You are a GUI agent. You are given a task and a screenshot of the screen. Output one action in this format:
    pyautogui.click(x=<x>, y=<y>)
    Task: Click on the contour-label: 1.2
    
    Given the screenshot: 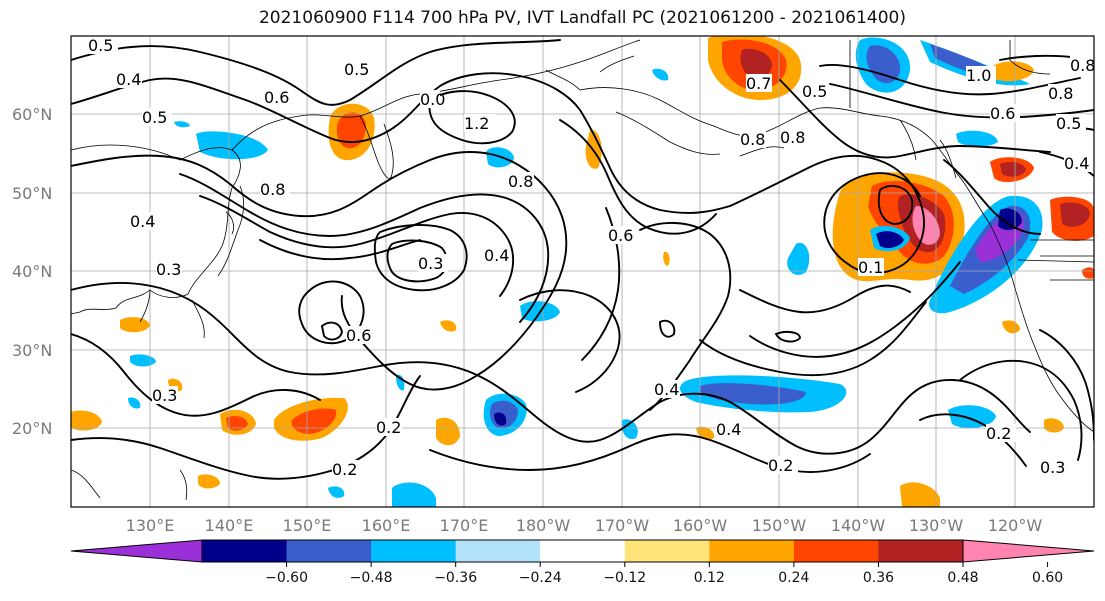 What is the action you would take?
    pyautogui.click(x=480, y=123)
    